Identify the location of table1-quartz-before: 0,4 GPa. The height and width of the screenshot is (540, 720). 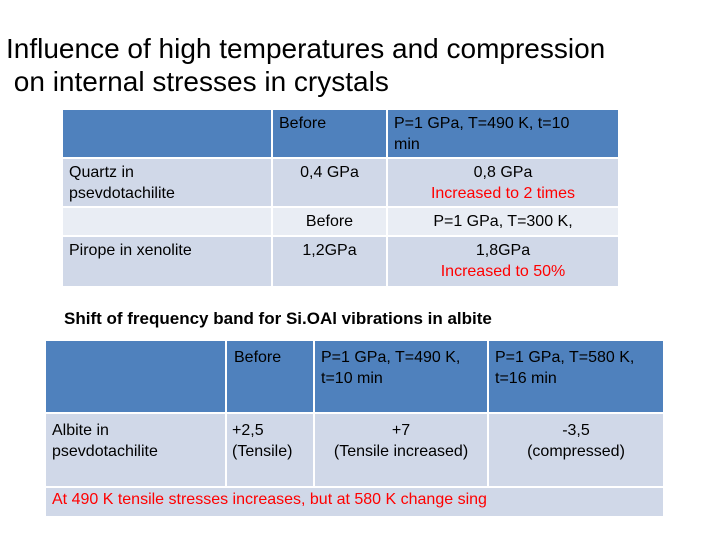
(329, 182).